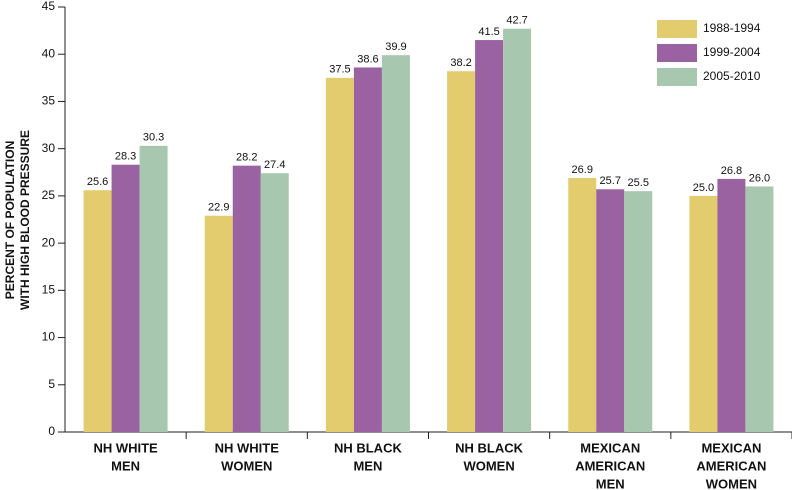 The image size is (792, 490). Describe the element at coordinates (218, 208) in the screenshot. I see `value-label: 22.9` at that location.